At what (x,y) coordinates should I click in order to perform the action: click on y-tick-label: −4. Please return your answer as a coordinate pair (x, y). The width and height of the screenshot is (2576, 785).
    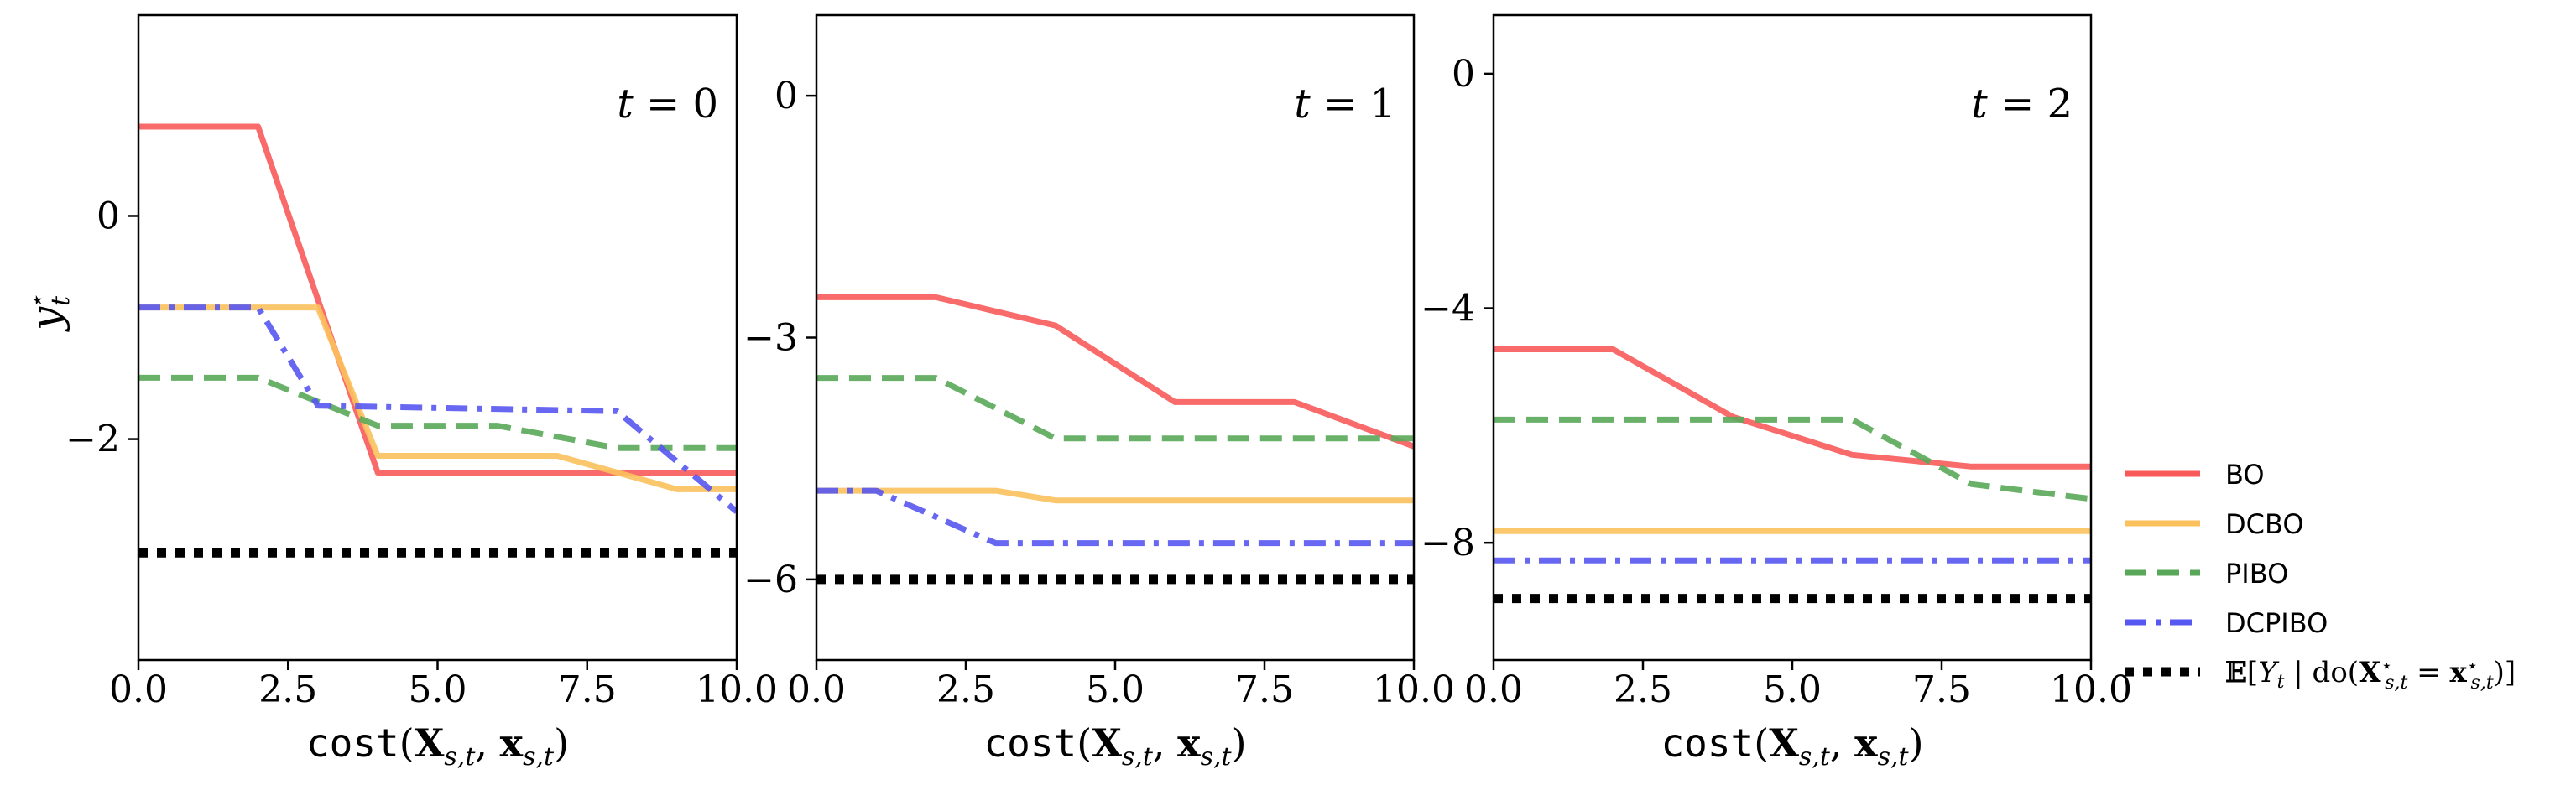
    Looking at the image, I should click on (1448, 309).